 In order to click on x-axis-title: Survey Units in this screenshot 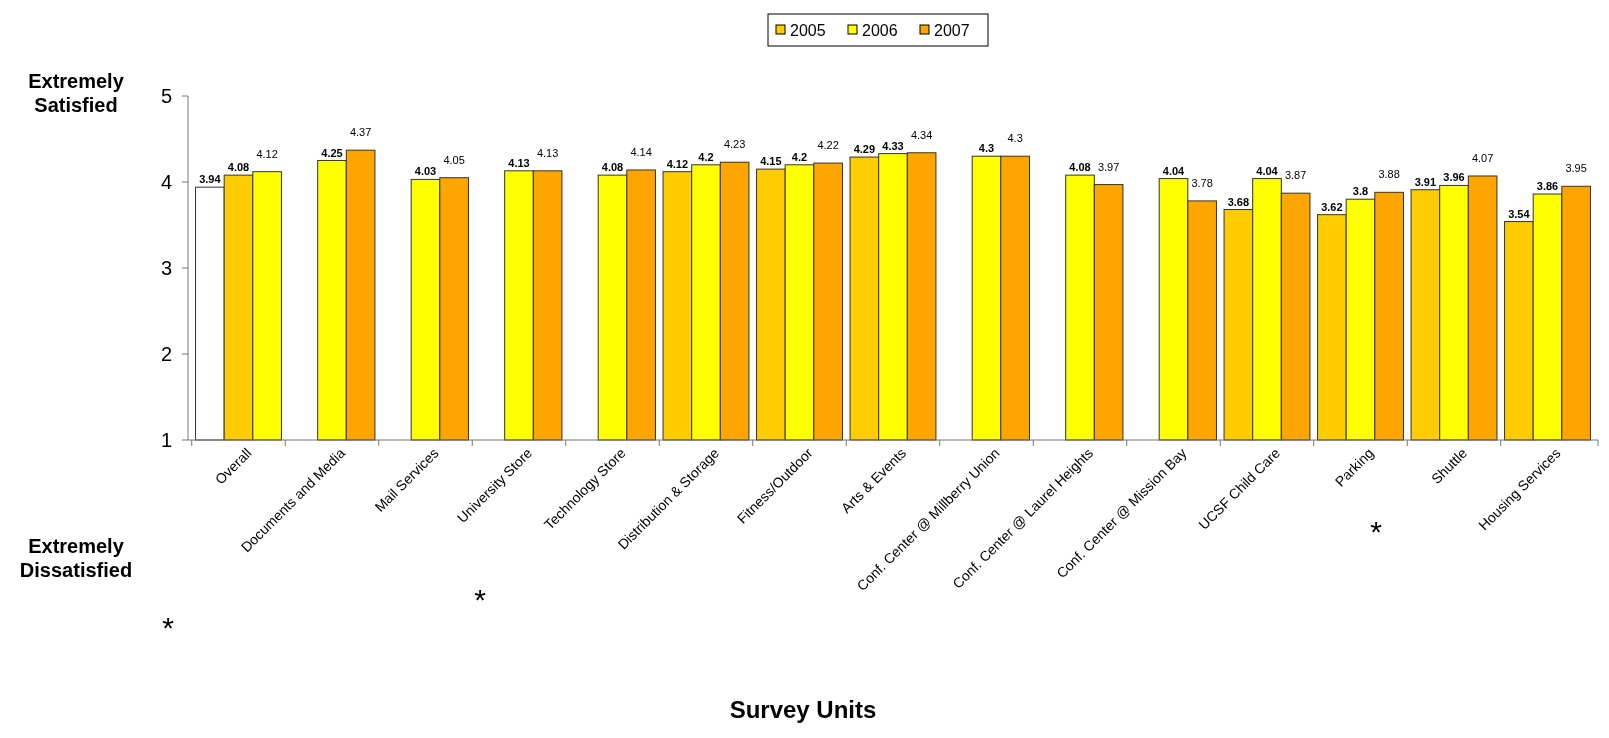, I will do `click(803, 709)`.